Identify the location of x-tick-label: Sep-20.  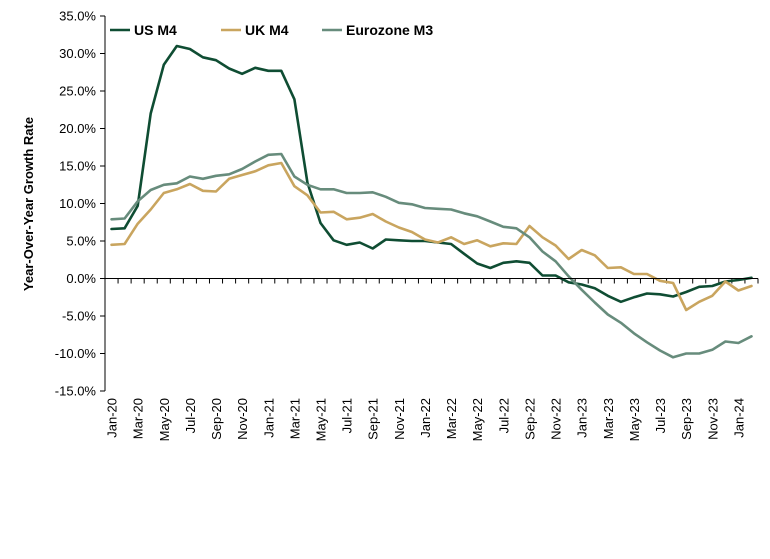
(216, 419).